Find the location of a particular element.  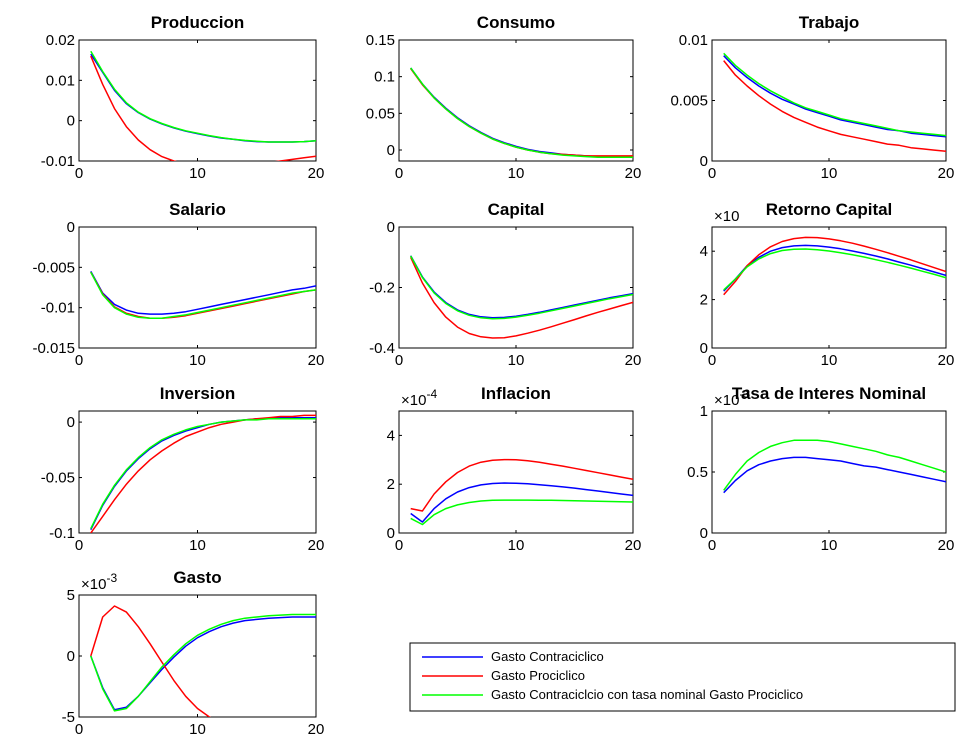

capital-series-group is located at coordinates (521, 297).